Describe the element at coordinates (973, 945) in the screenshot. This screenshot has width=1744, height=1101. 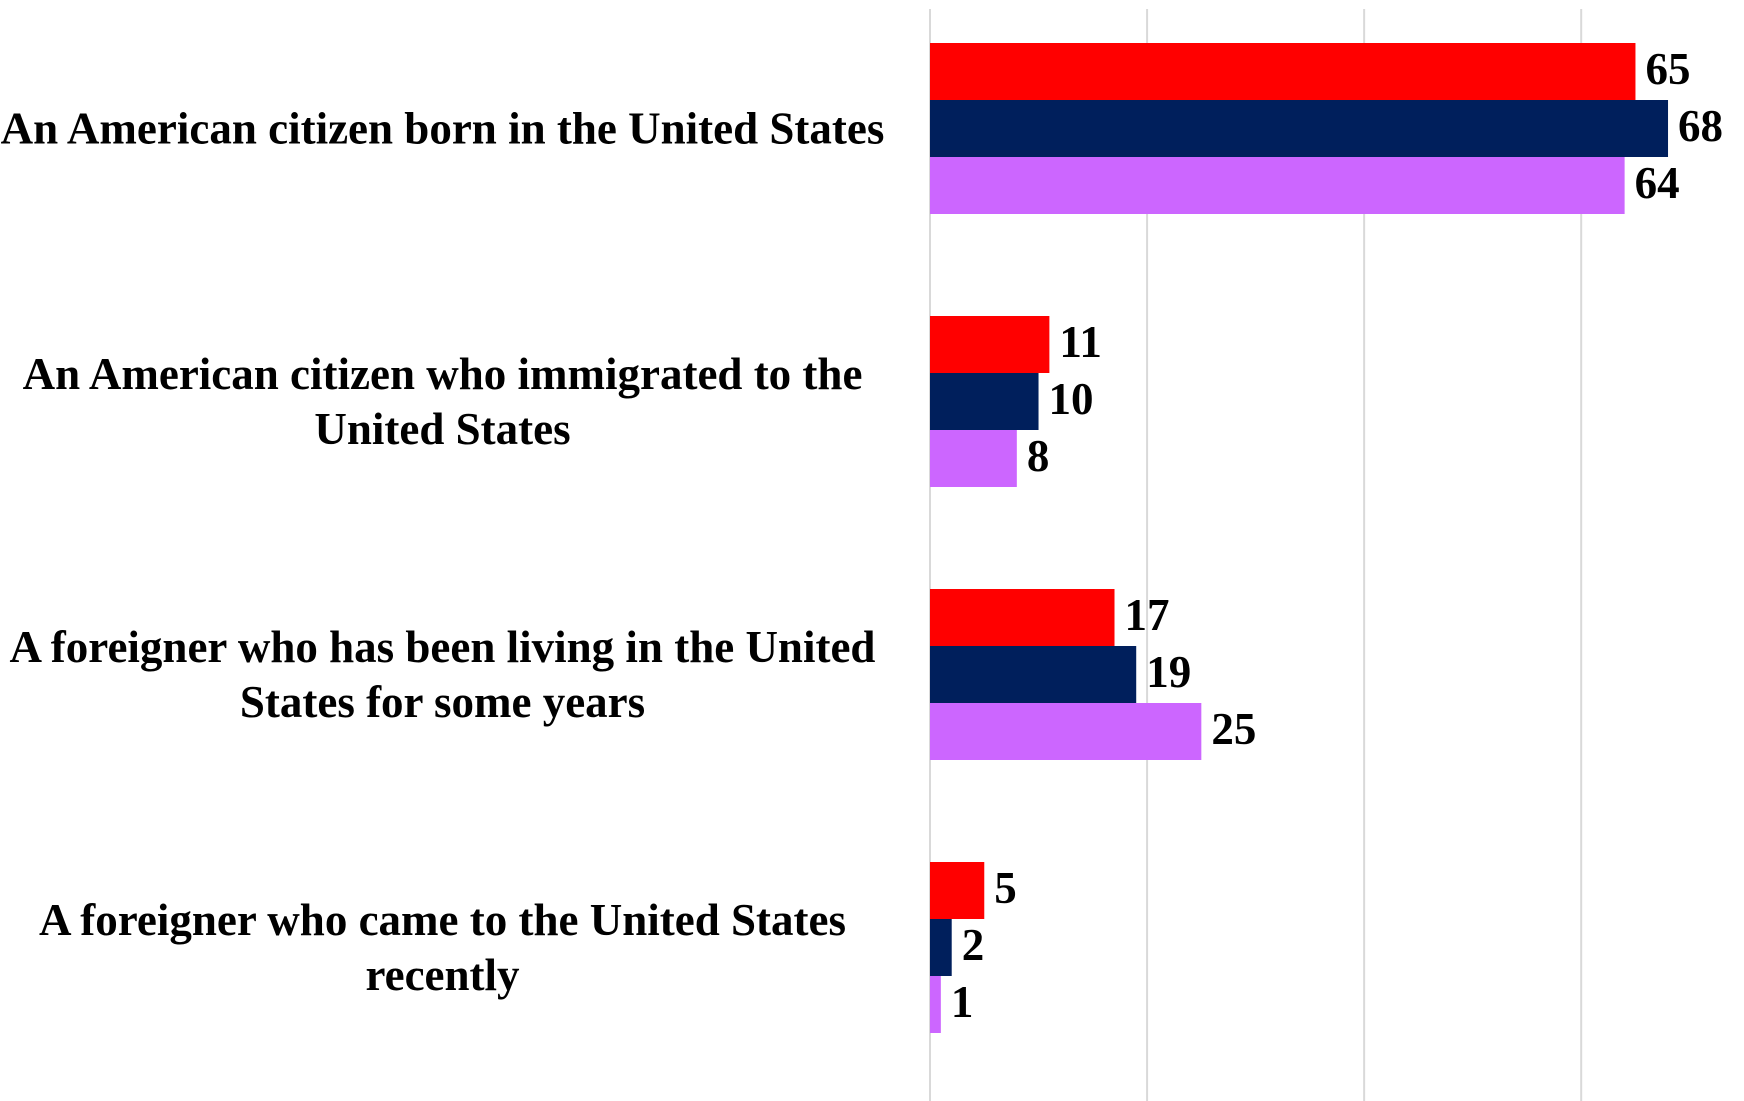
I see `data-label: 2` at that location.